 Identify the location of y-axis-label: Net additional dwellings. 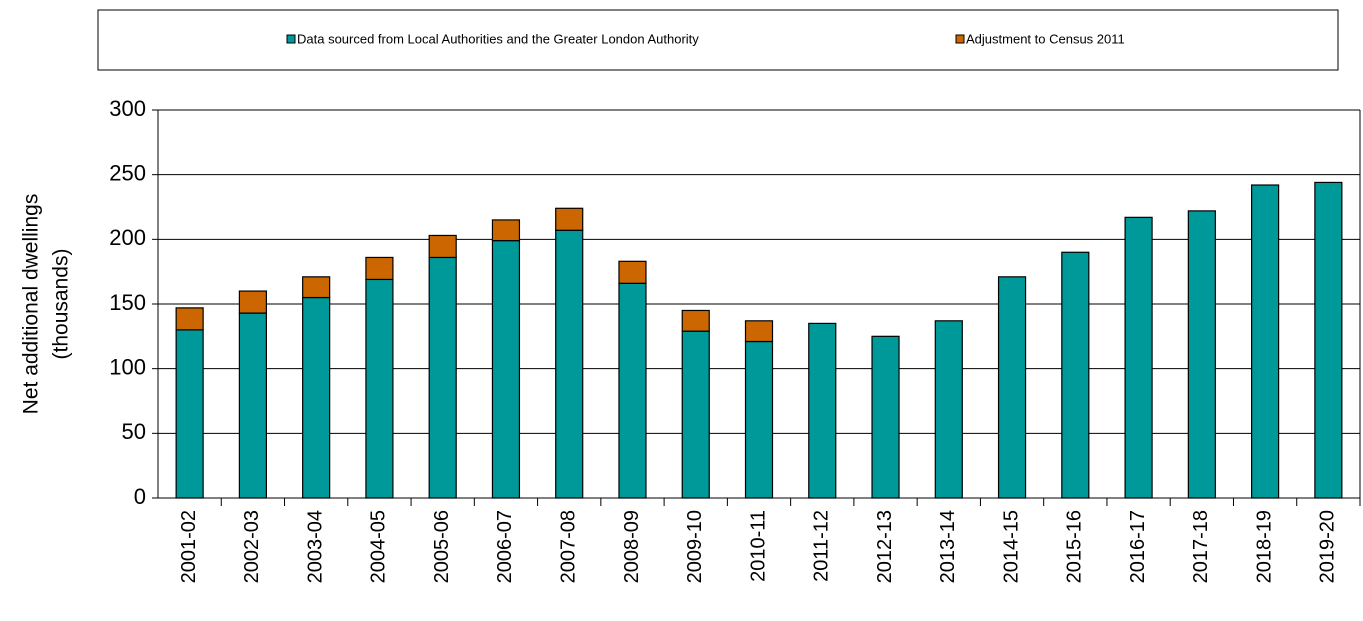
(31, 304).